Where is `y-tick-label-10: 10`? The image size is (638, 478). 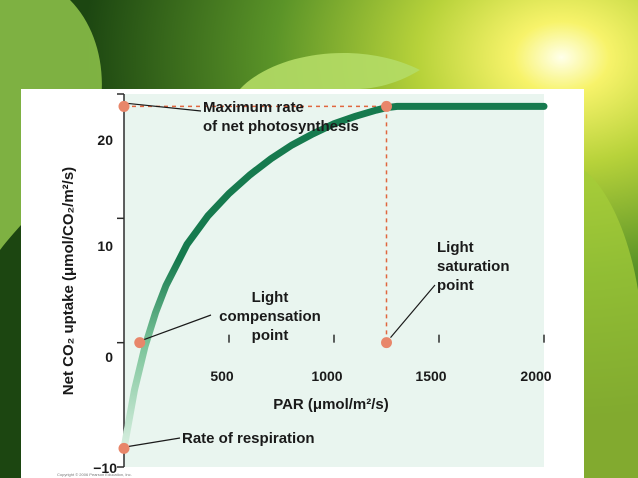 y-tick-label-10: 10 is located at coordinates (105, 246).